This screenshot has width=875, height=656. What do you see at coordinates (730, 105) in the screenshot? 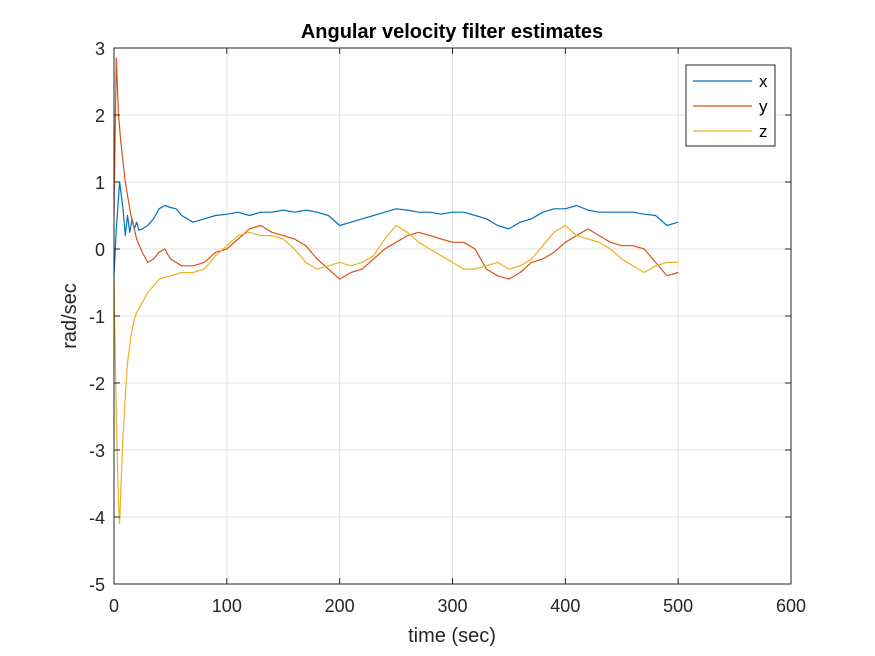
I see `legend: xyz` at bounding box center [730, 105].